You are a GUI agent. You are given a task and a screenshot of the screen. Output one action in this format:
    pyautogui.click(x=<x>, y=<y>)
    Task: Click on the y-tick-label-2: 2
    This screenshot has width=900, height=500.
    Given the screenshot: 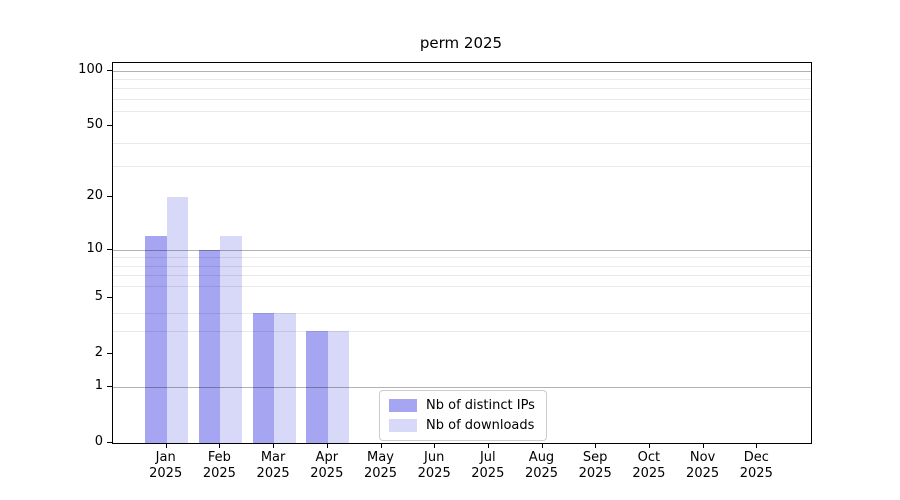 What is the action you would take?
    pyautogui.click(x=98, y=353)
    